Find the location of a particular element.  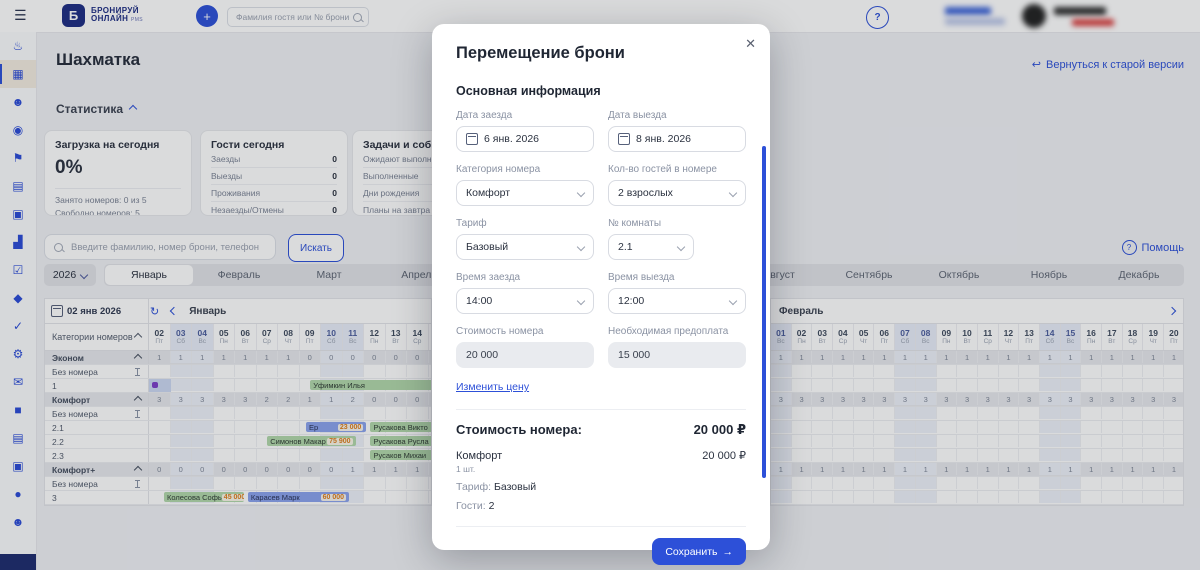

day-header-cell: 02 Пн is located at coordinates (802, 337).